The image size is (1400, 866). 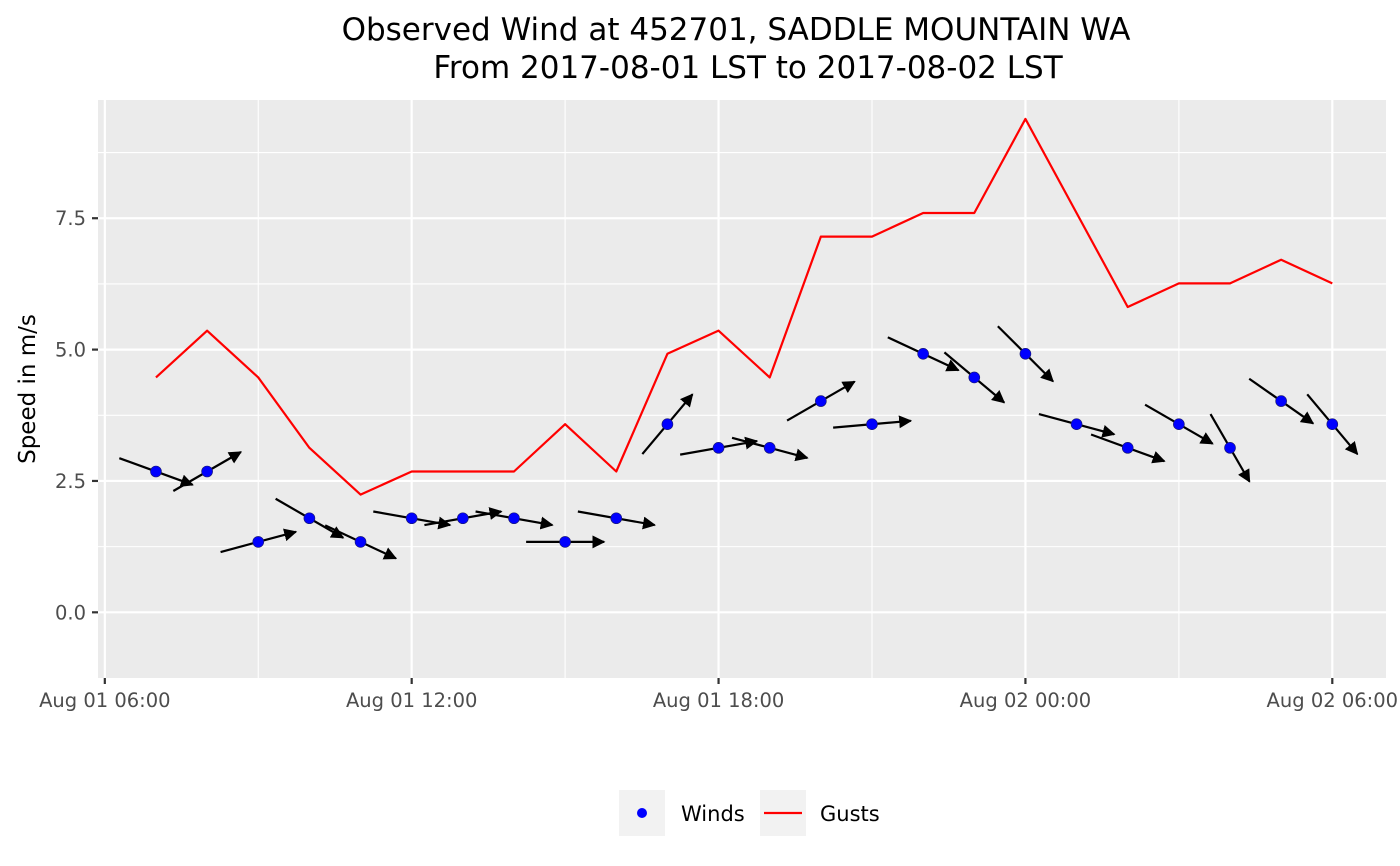 What do you see at coordinates (70, 218) in the screenshot?
I see `y-tick-label: 7.5` at bounding box center [70, 218].